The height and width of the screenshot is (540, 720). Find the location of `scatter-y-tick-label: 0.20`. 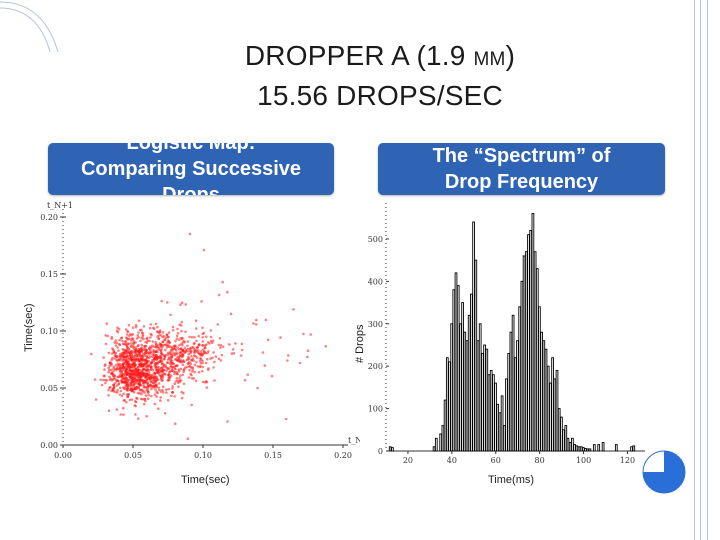

scatter-y-tick-label: 0.20 is located at coordinates (49, 217).